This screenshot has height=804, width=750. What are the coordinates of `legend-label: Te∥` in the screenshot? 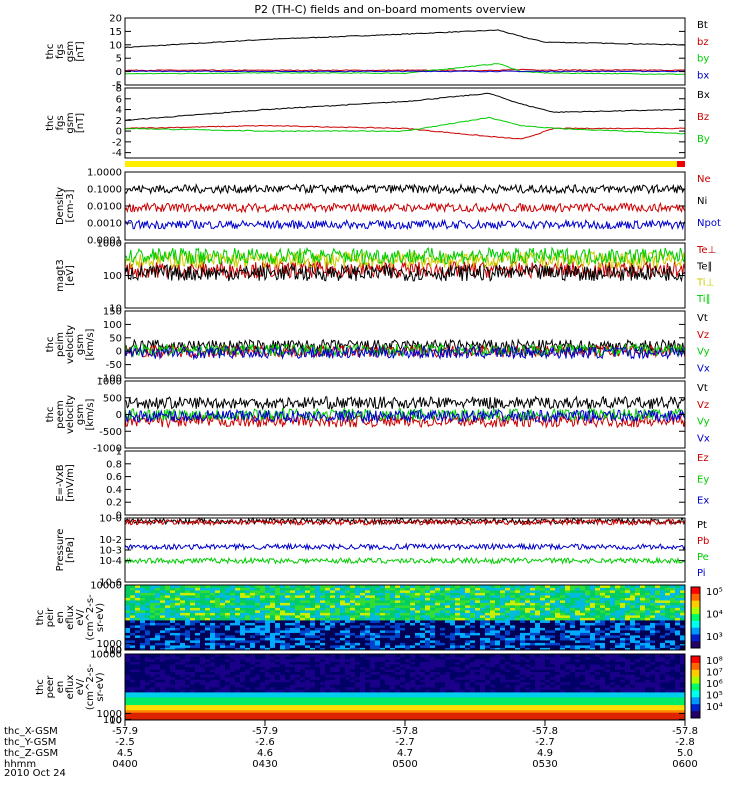 It's located at (704, 266).